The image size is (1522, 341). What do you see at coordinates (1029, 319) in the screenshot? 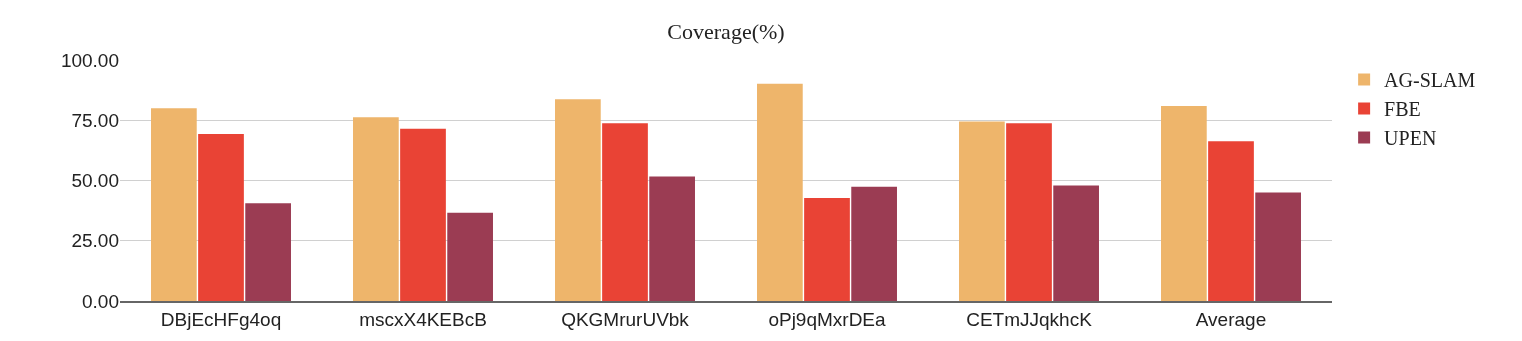
I see `x-tick-label: CETmJJqkhcK` at bounding box center [1029, 319].